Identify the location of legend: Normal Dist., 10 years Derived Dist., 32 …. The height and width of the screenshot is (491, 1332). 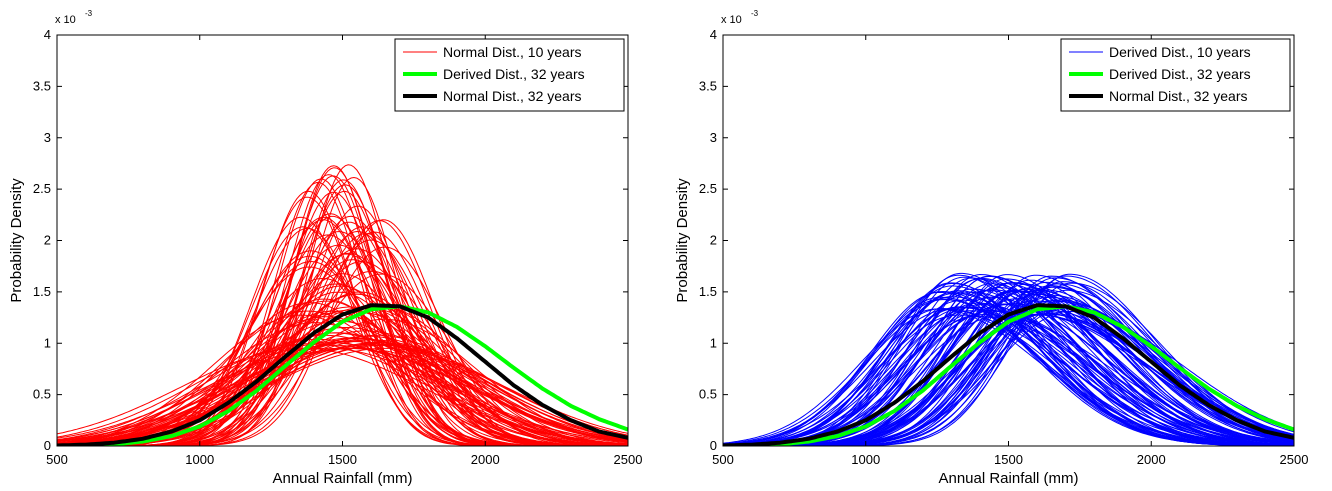
(509, 75).